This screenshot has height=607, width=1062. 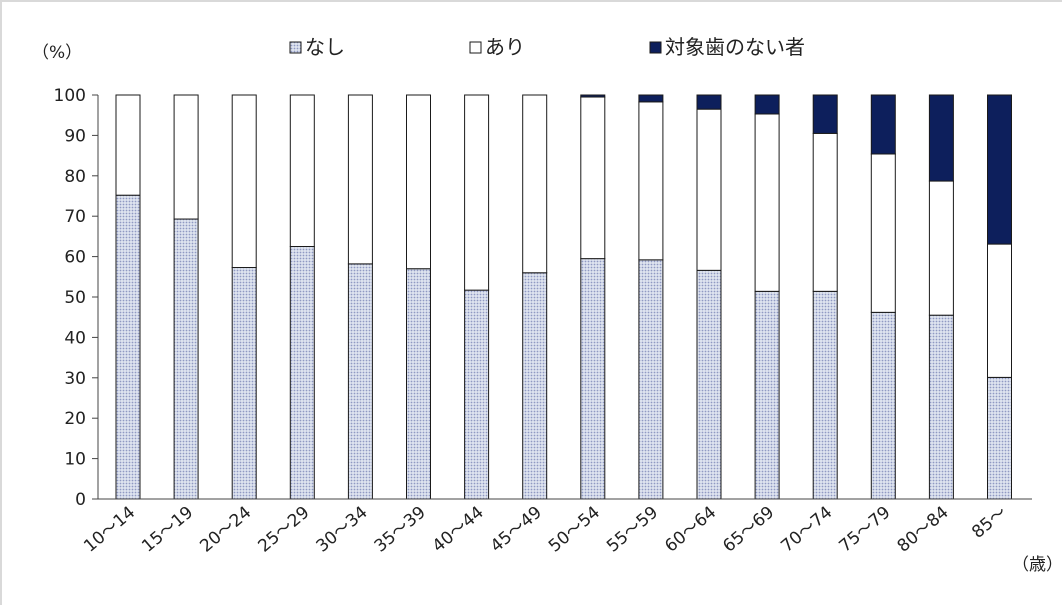 What do you see at coordinates (57, 53) in the screenshot?
I see `y-axis-unit-label: （%）` at bounding box center [57, 53].